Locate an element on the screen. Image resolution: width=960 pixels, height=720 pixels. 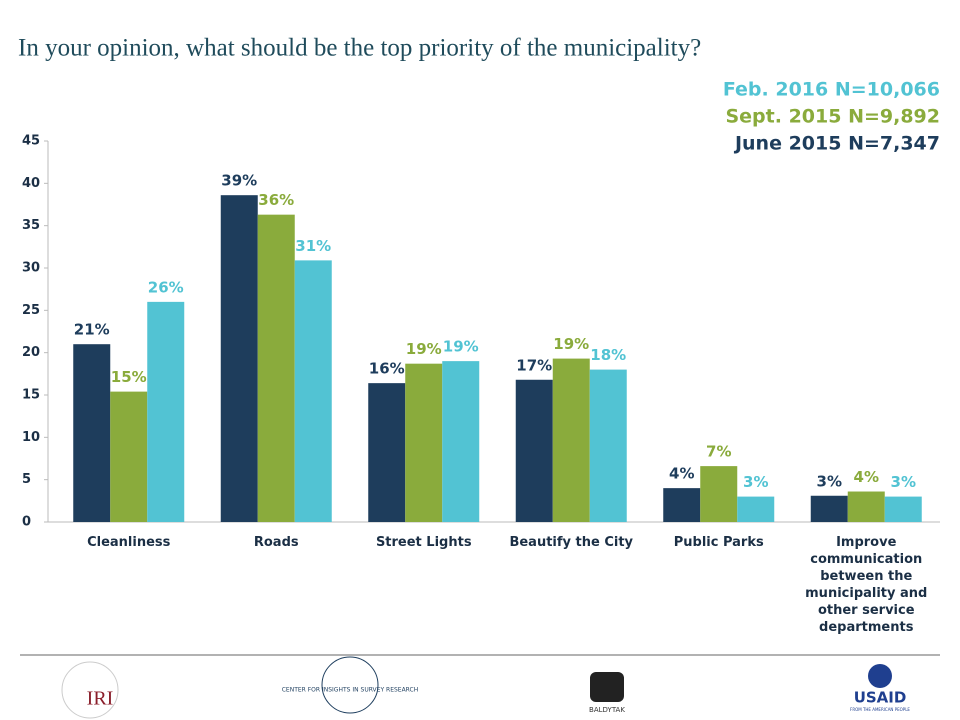
y-tick-label: 5 is located at coordinates (26, 479).